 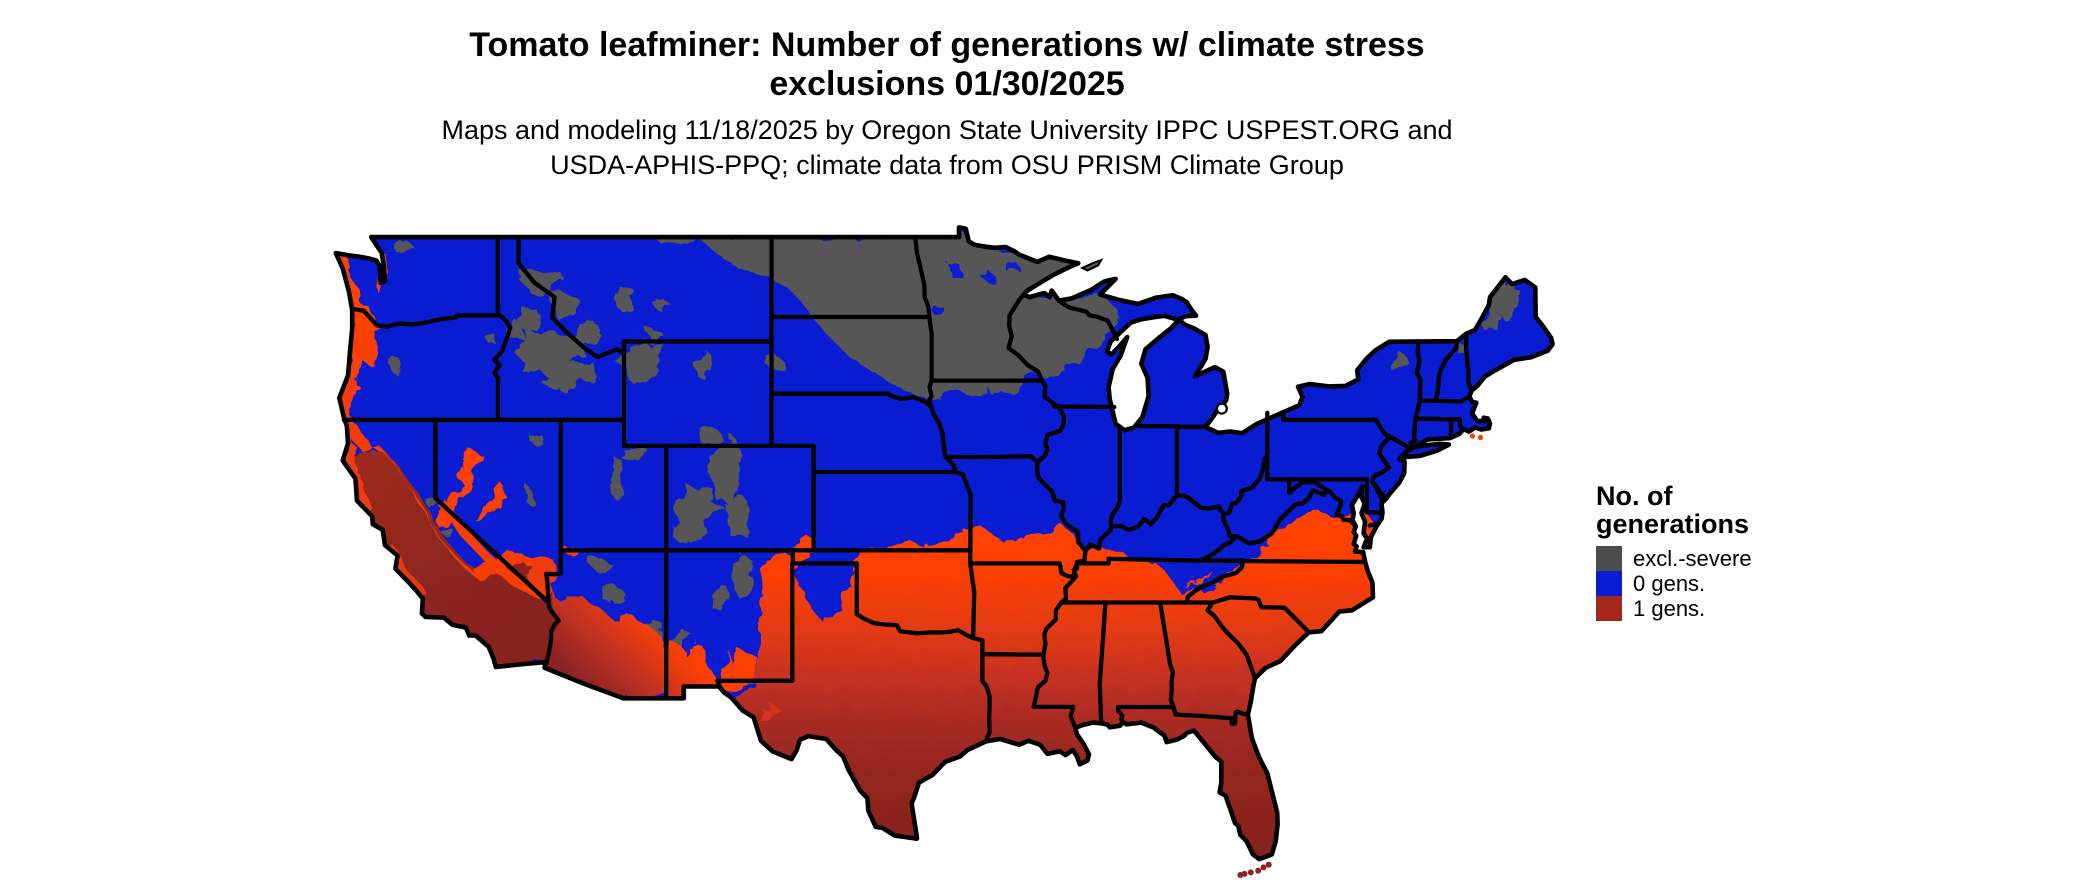 I want to click on svg-text: excl.-severe, so click(x=1692, y=558).